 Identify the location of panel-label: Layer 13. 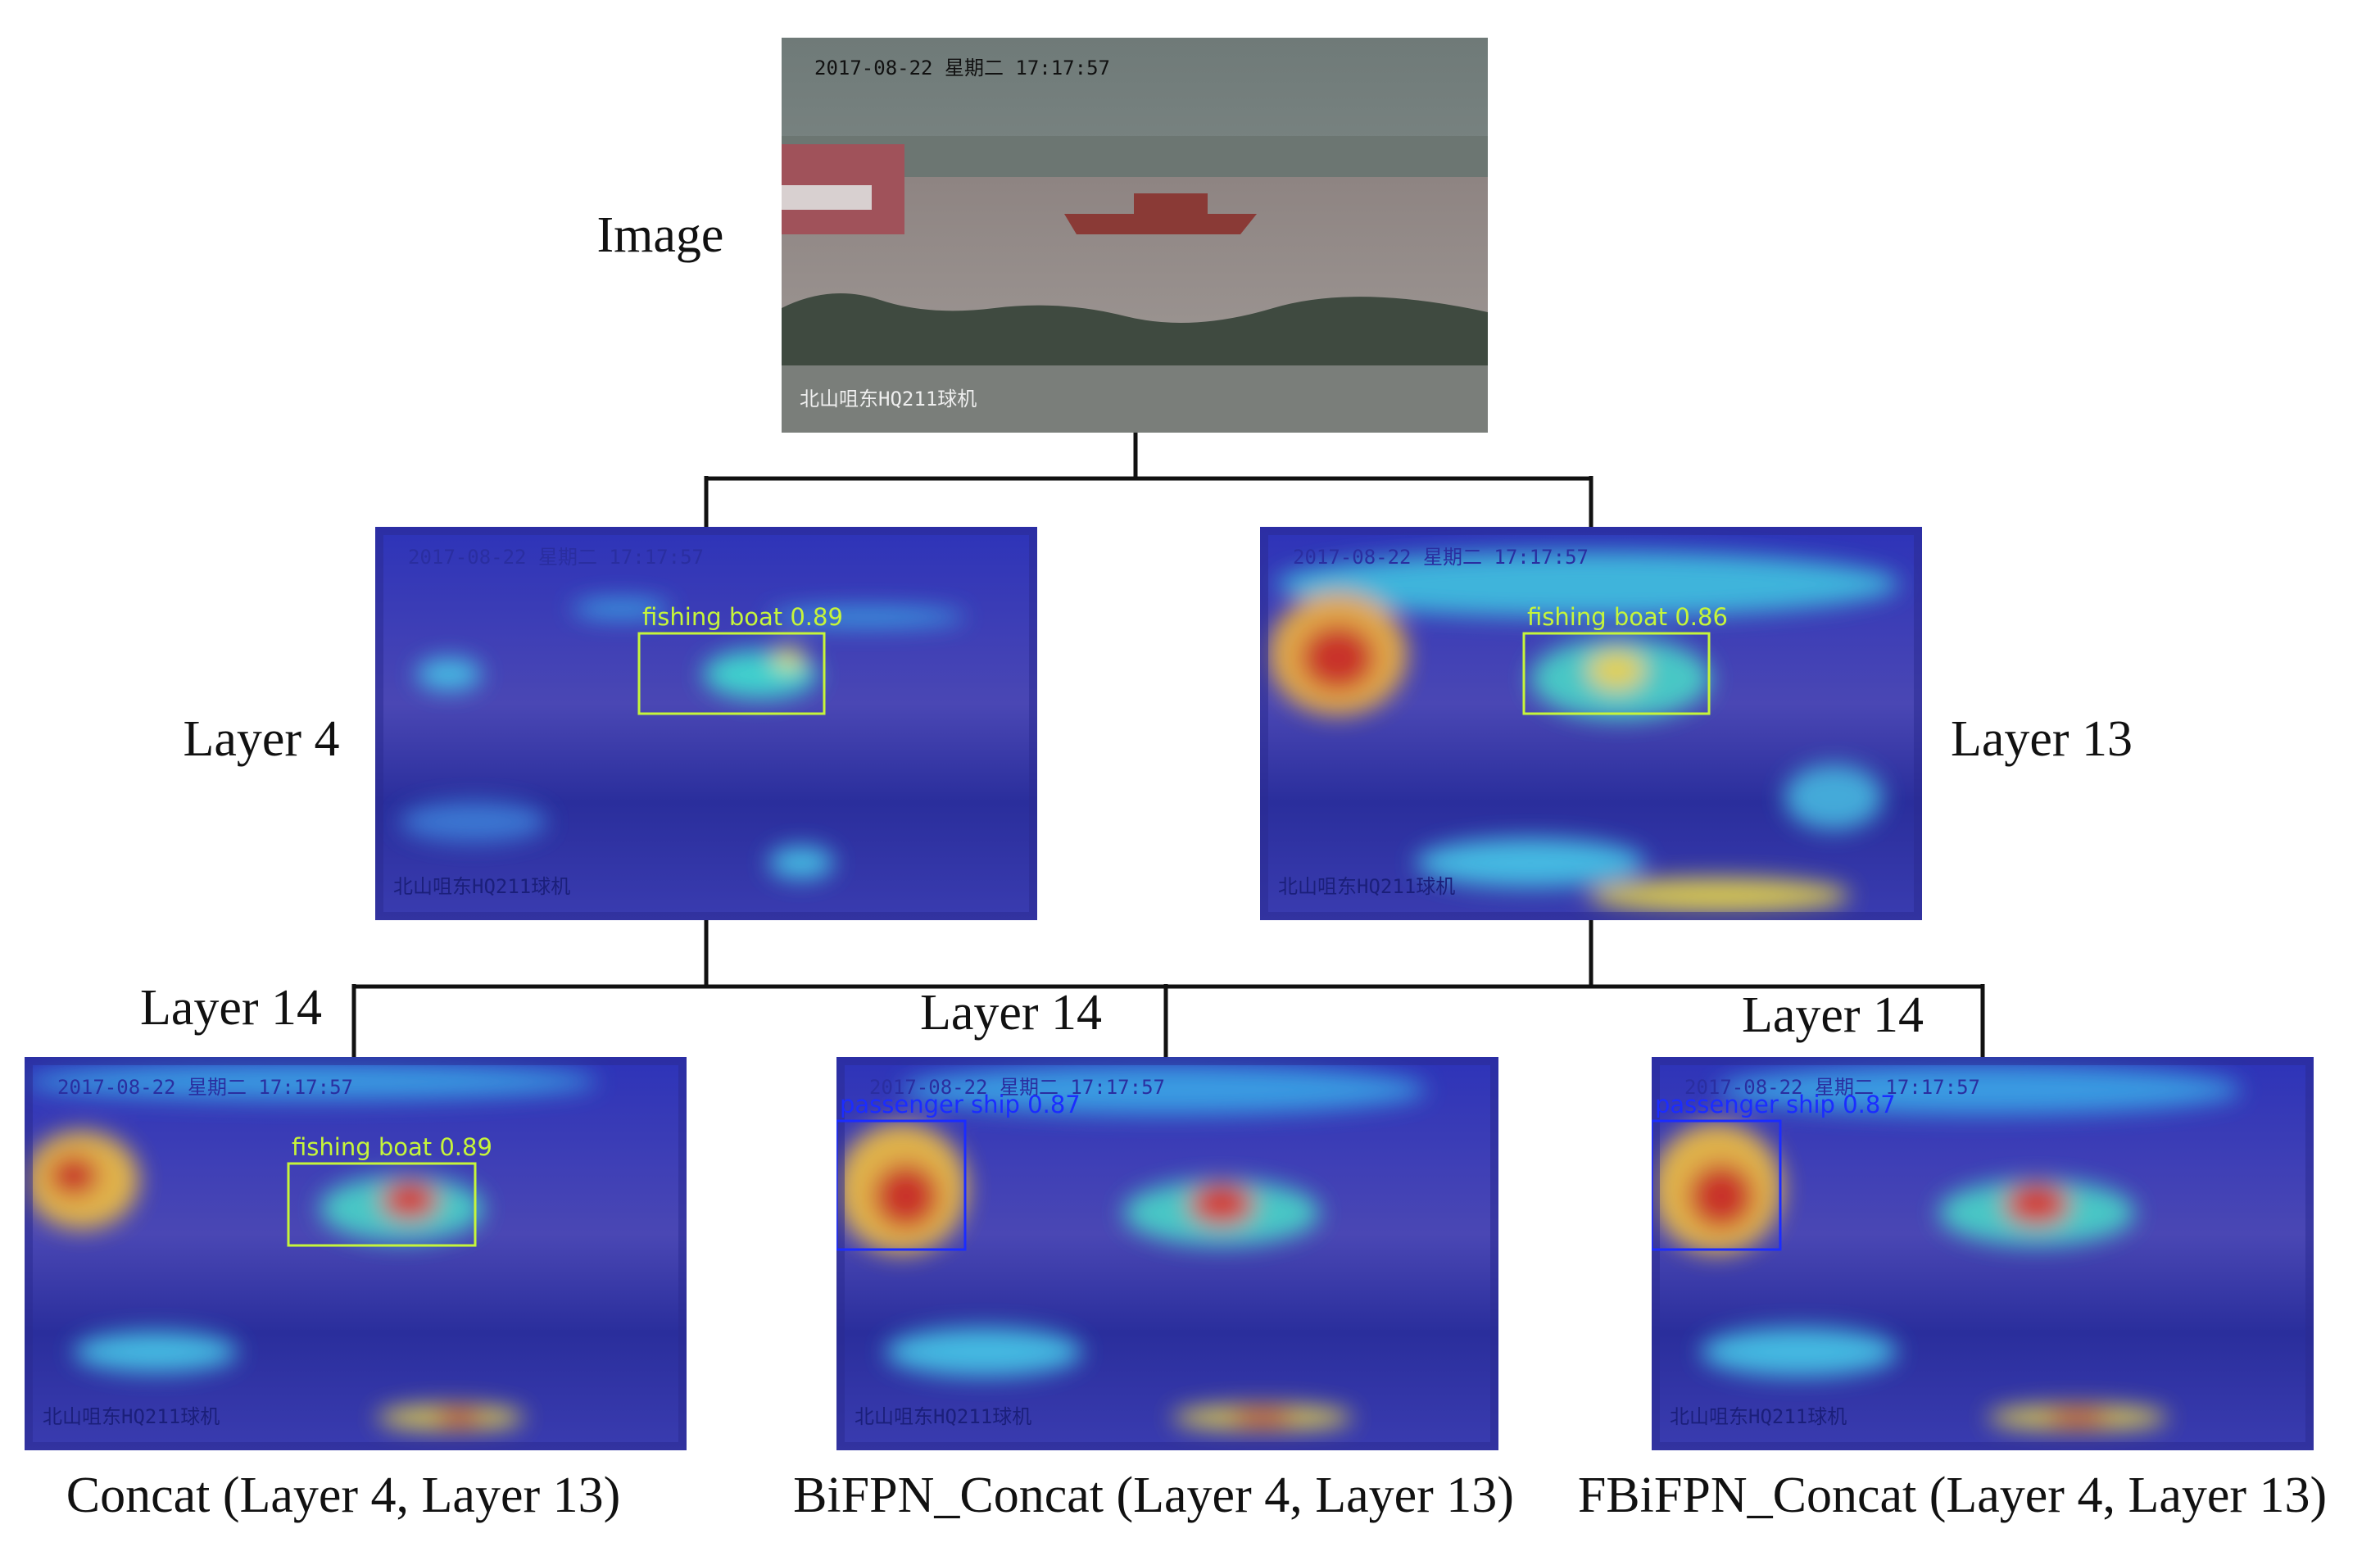
(2042, 739).